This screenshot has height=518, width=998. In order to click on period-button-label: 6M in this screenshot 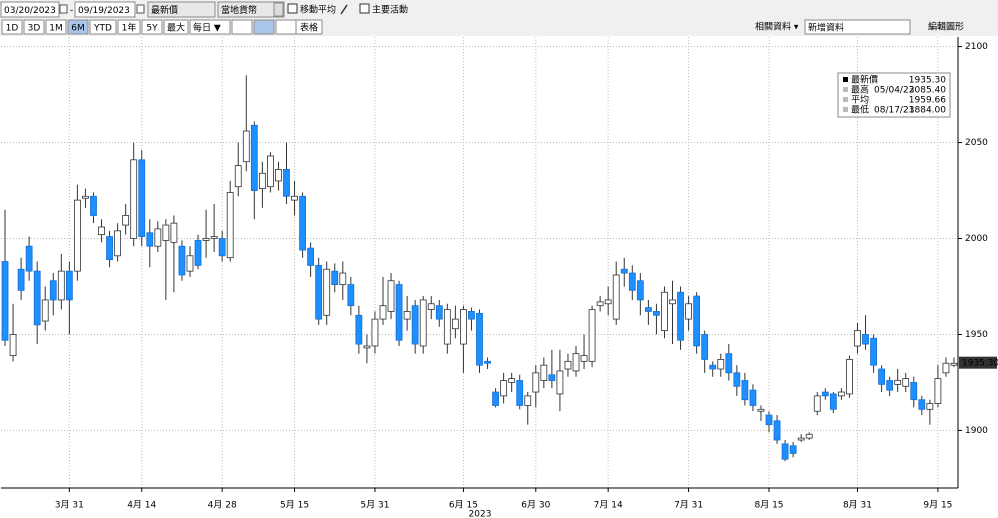, I will do `click(78, 29)`.